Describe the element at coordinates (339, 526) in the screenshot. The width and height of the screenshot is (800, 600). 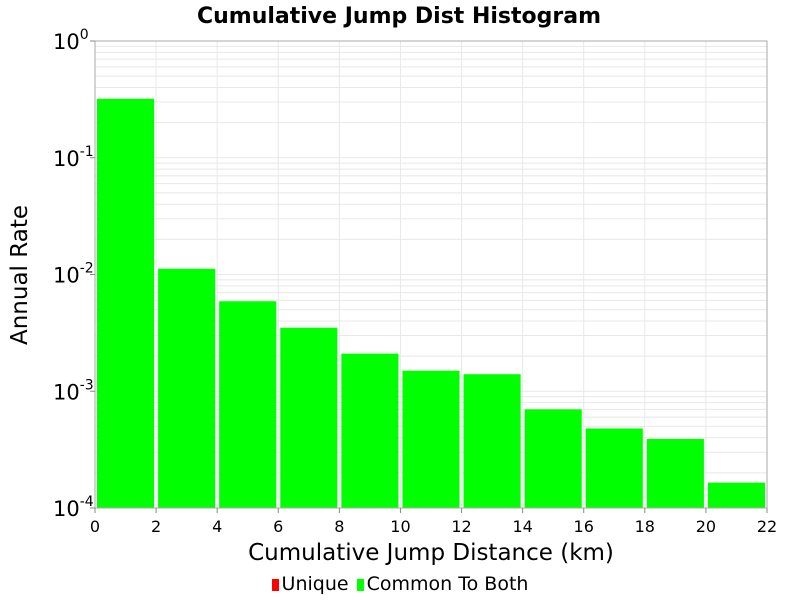
I see `x-tick-label: 8` at that location.